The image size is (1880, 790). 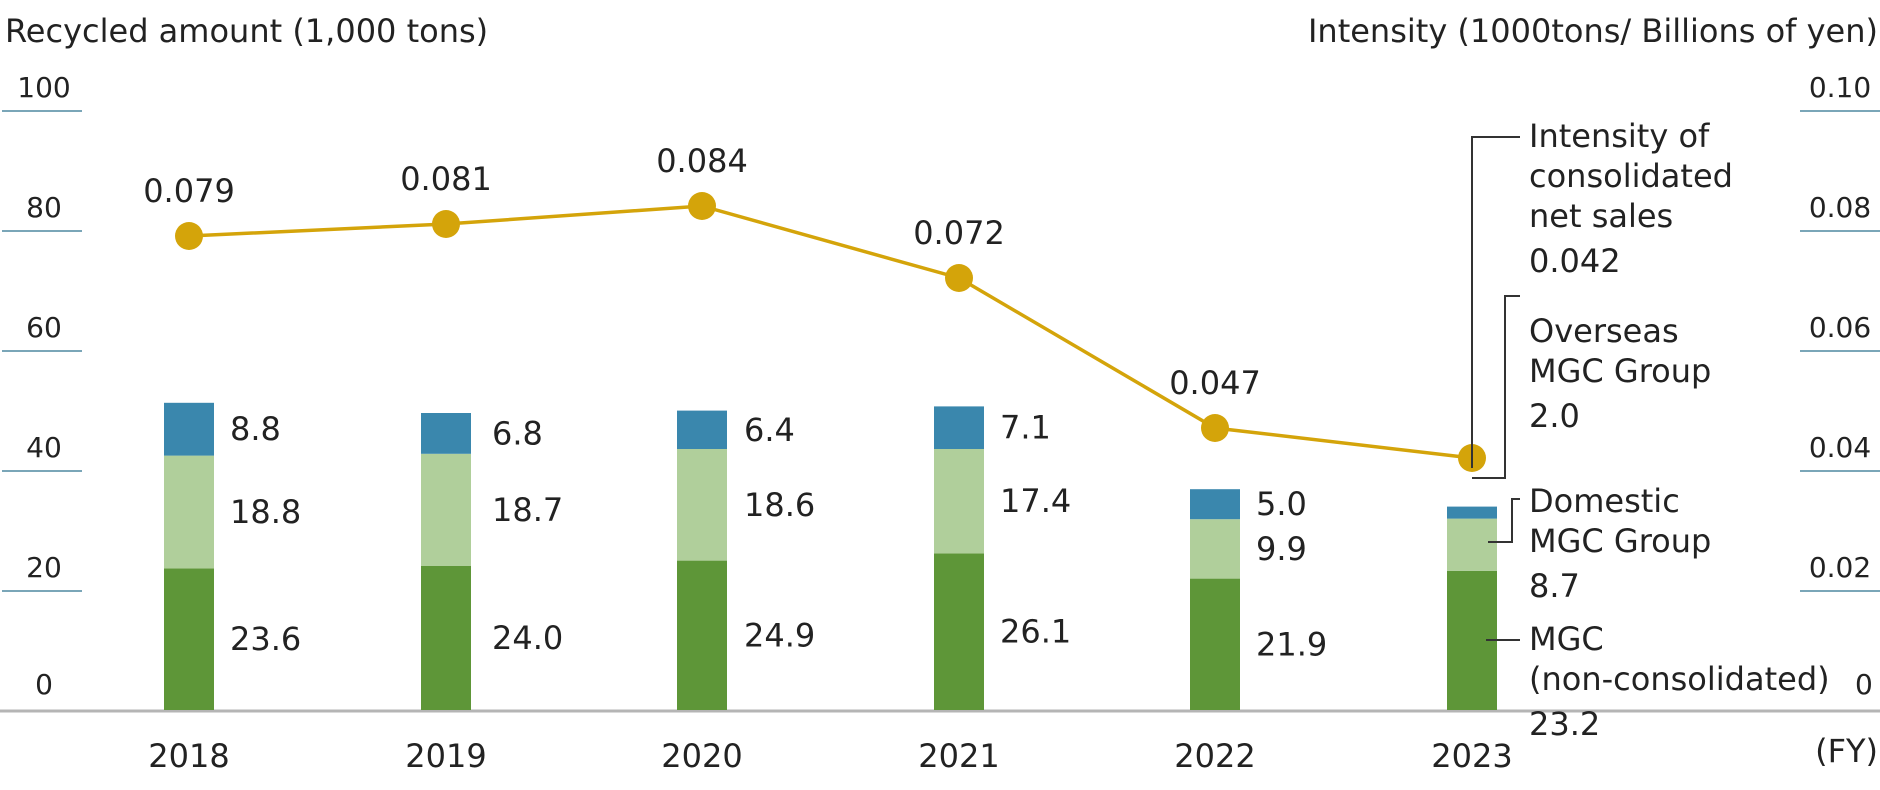 I want to click on right-tick-label: 0.04, so click(x=1840, y=447).